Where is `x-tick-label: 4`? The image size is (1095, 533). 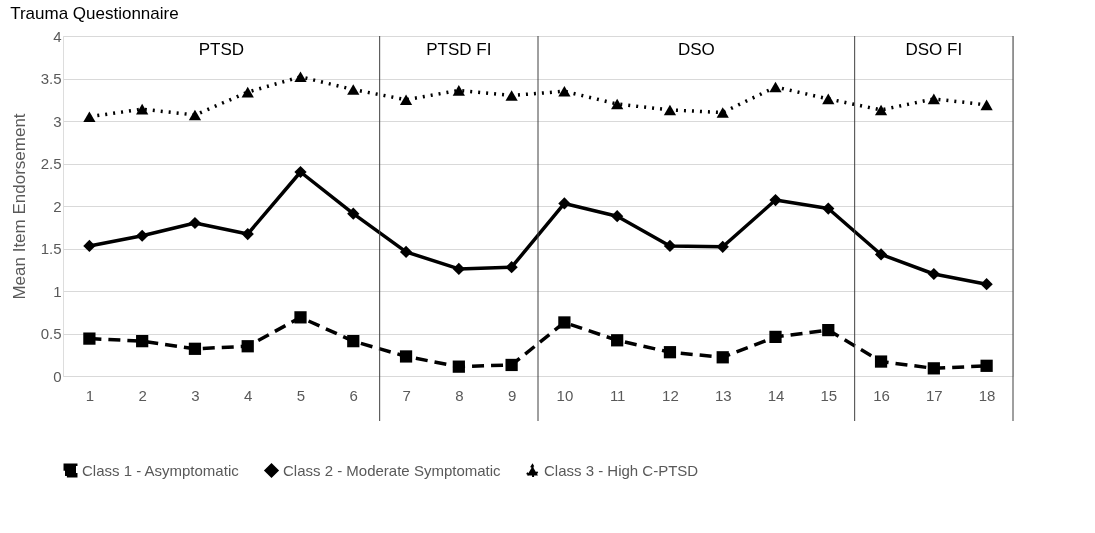 x-tick-label: 4 is located at coordinates (248, 395).